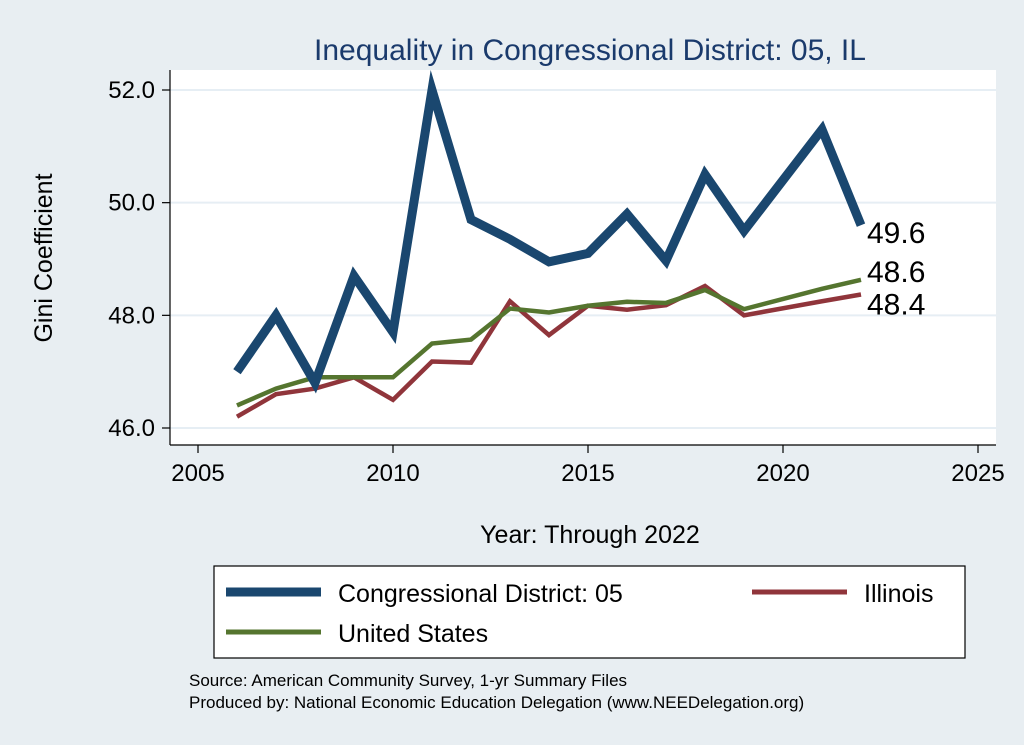 The width and height of the screenshot is (1024, 745). I want to click on x-tick-label: 2005, so click(197, 473).